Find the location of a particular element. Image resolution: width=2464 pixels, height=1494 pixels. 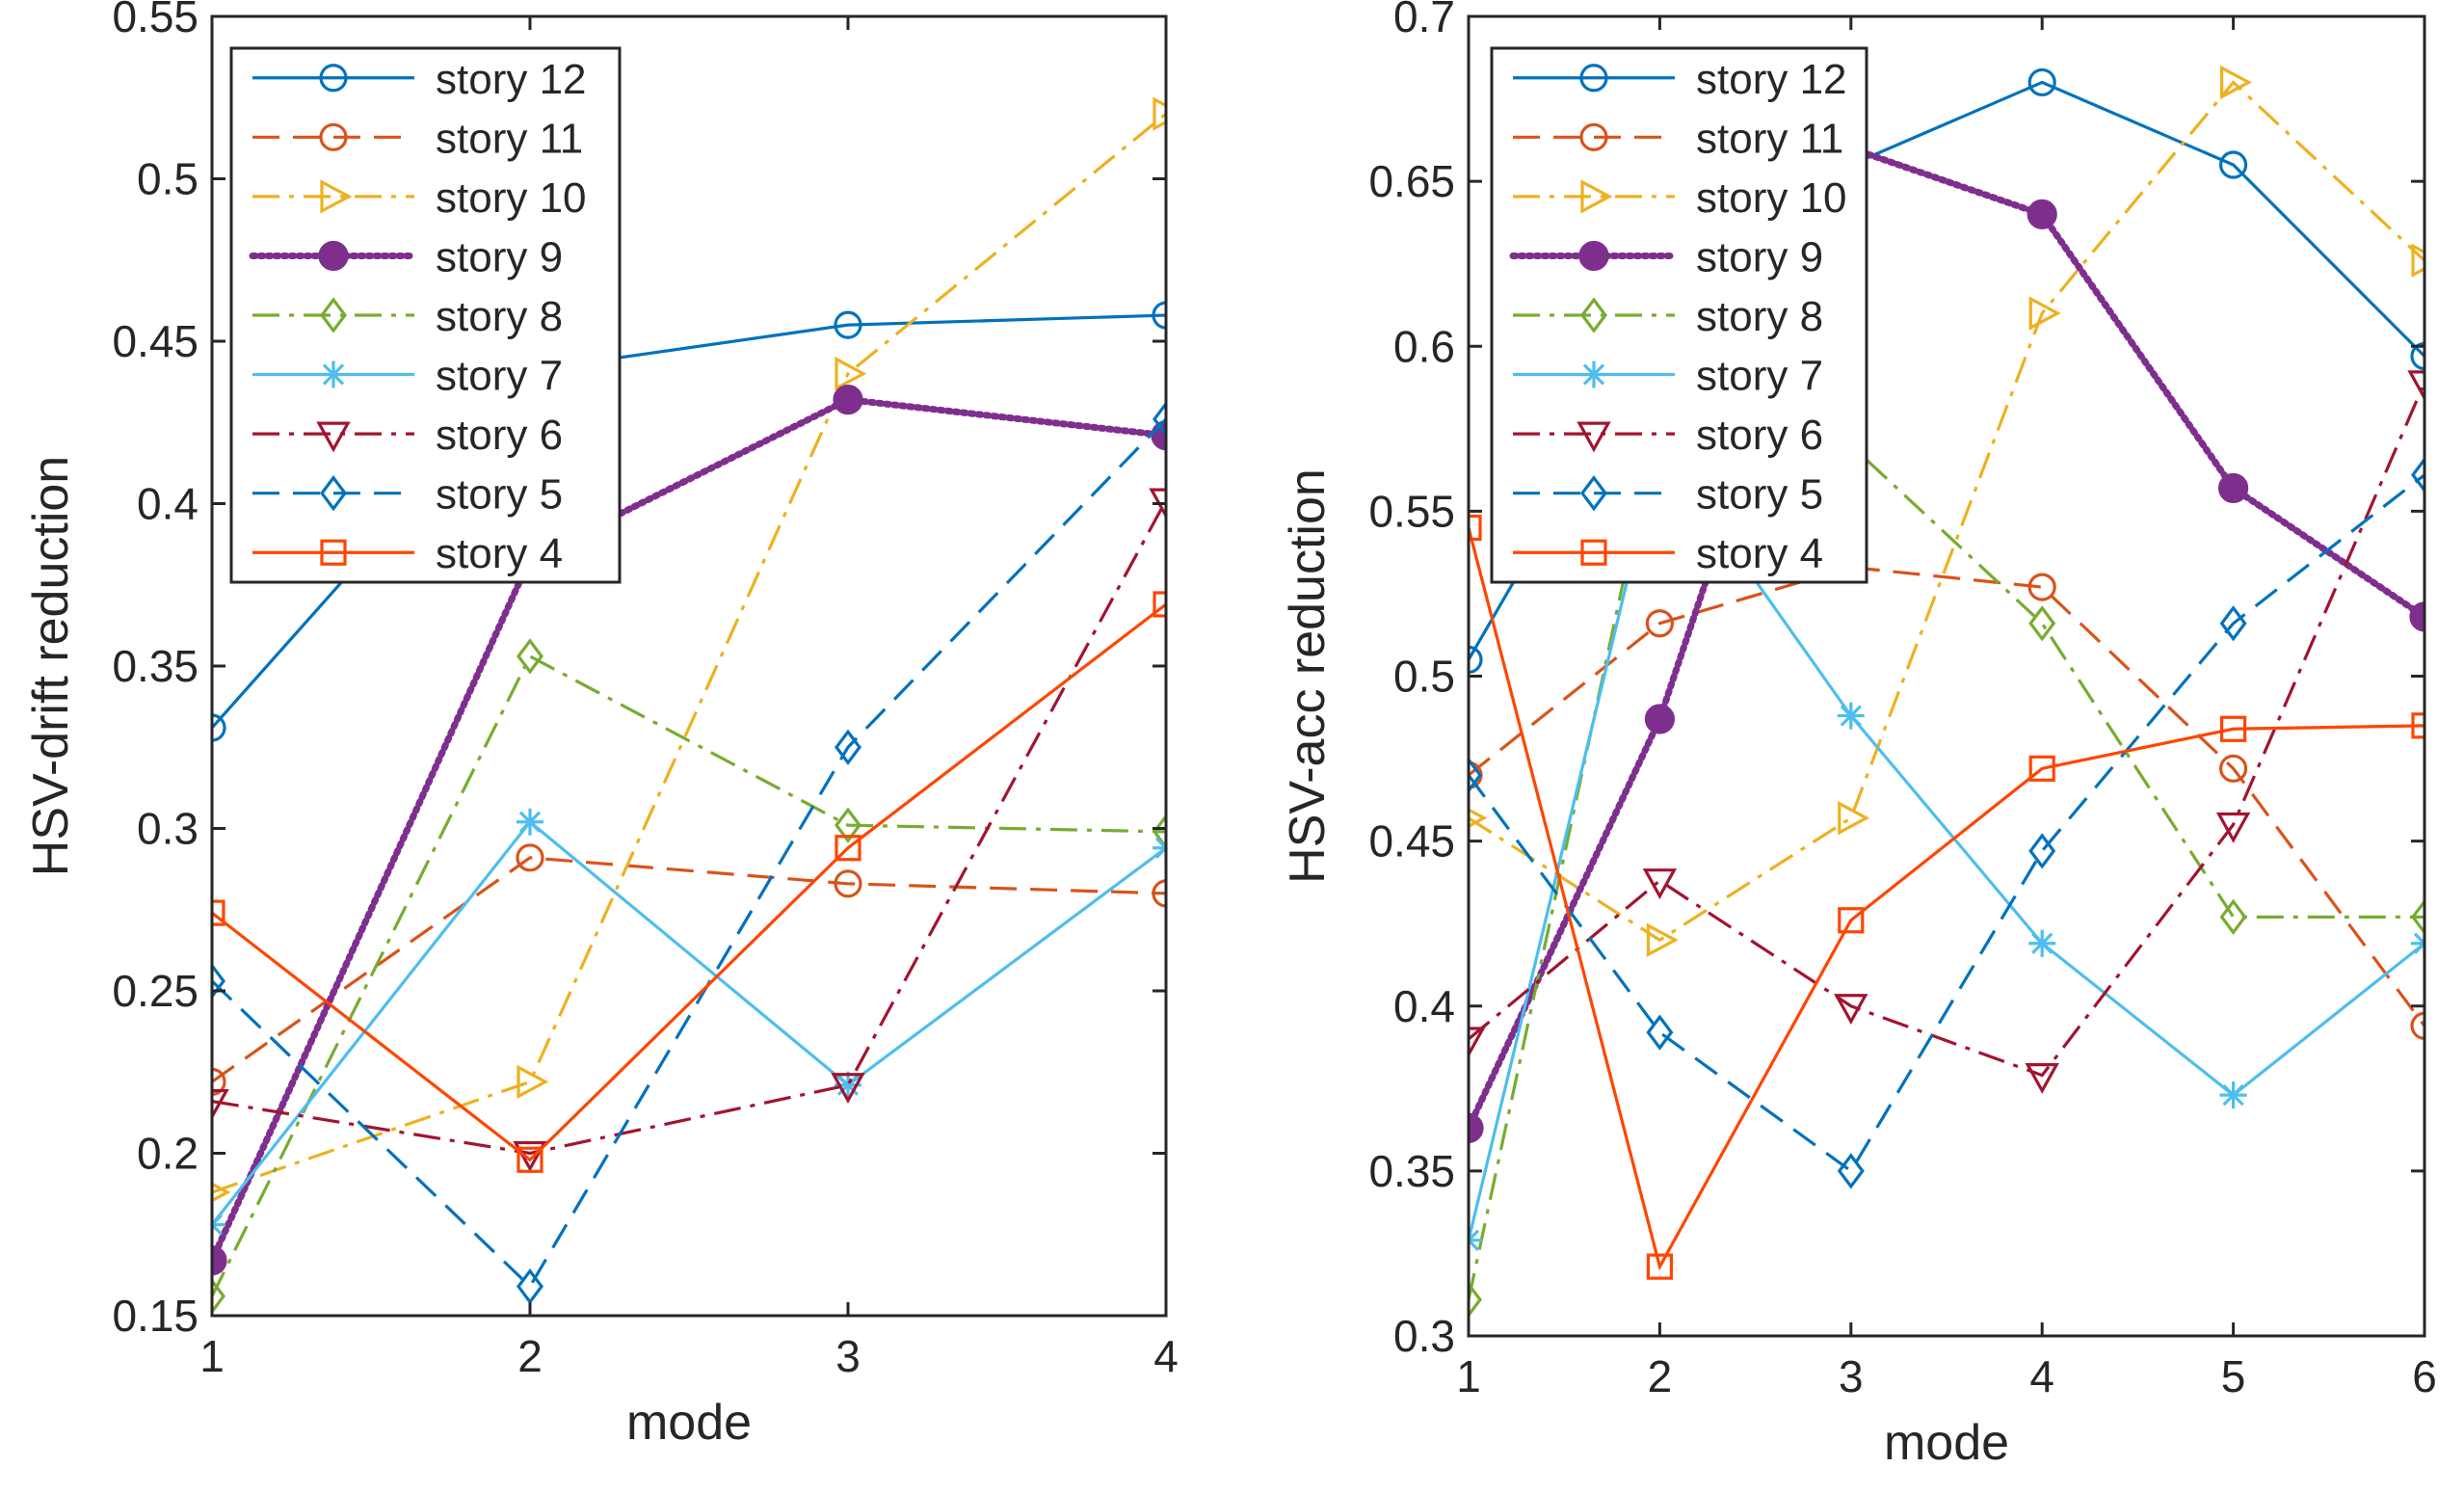

y-tick-label: 0.7 is located at coordinates (1424, 20).